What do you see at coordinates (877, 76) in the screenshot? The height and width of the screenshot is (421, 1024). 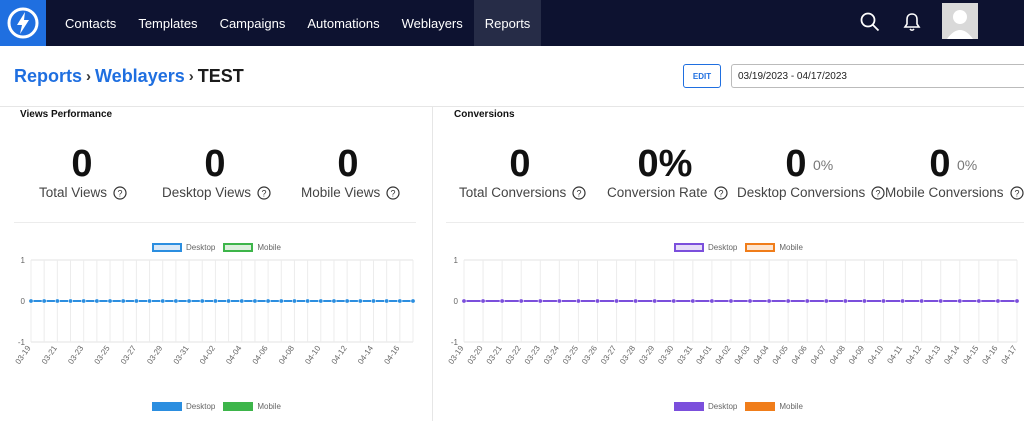 I see `date-range-input: 03/19/2023 - 04/17/2023` at bounding box center [877, 76].